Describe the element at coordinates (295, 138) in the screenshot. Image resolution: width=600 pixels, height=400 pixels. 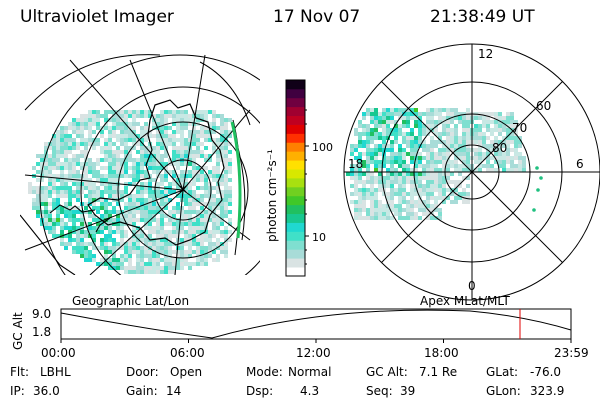
I see `colorbar-segment` at that location.